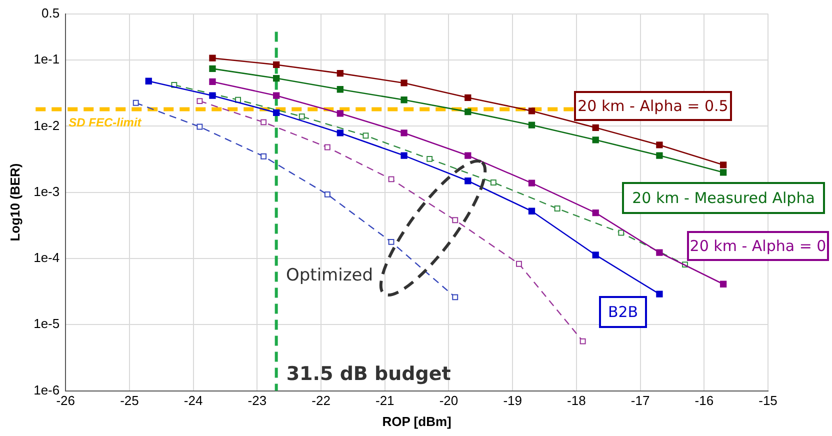 This screenshot has width=832, height=436. Describe the element at coordinates (47, 125) in the screenshot. I see `y-tick-label: 1e-2` at that location.